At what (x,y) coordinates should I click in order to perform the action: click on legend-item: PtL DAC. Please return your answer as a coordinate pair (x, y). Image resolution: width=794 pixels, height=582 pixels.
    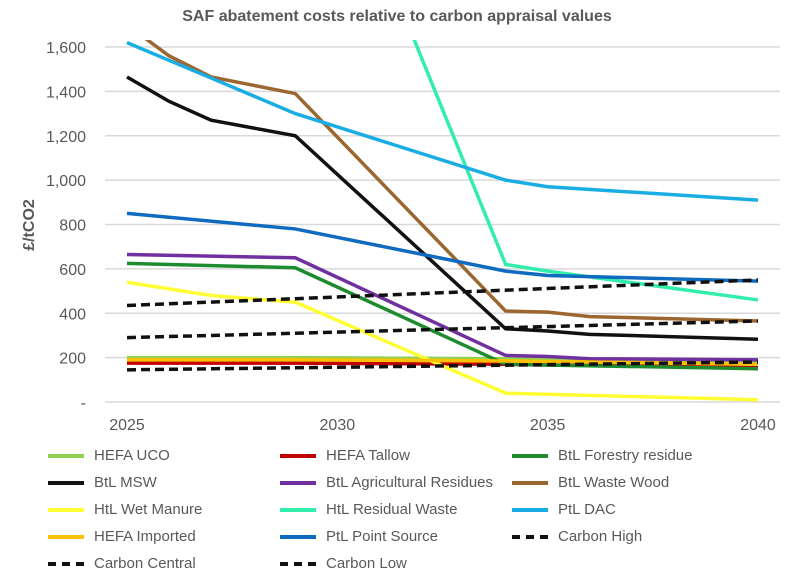
    Looking at the image, I should click on (642, 509).